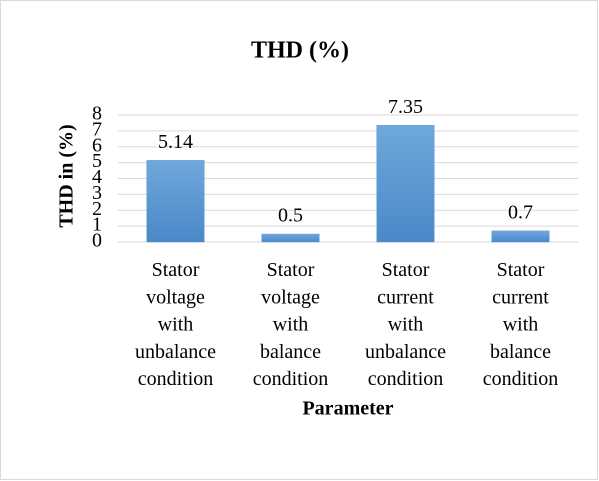 This screenshot has height=481, width=599. I want to click on data-label: 0.5, so click(290, 216).